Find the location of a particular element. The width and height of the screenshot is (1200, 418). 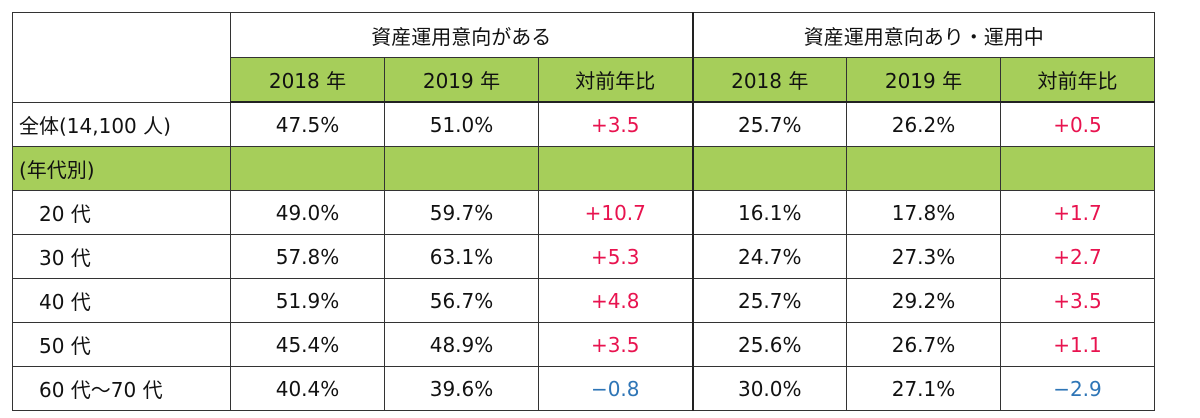

value-cell: 25.6% is located at coordinates (769, 344).